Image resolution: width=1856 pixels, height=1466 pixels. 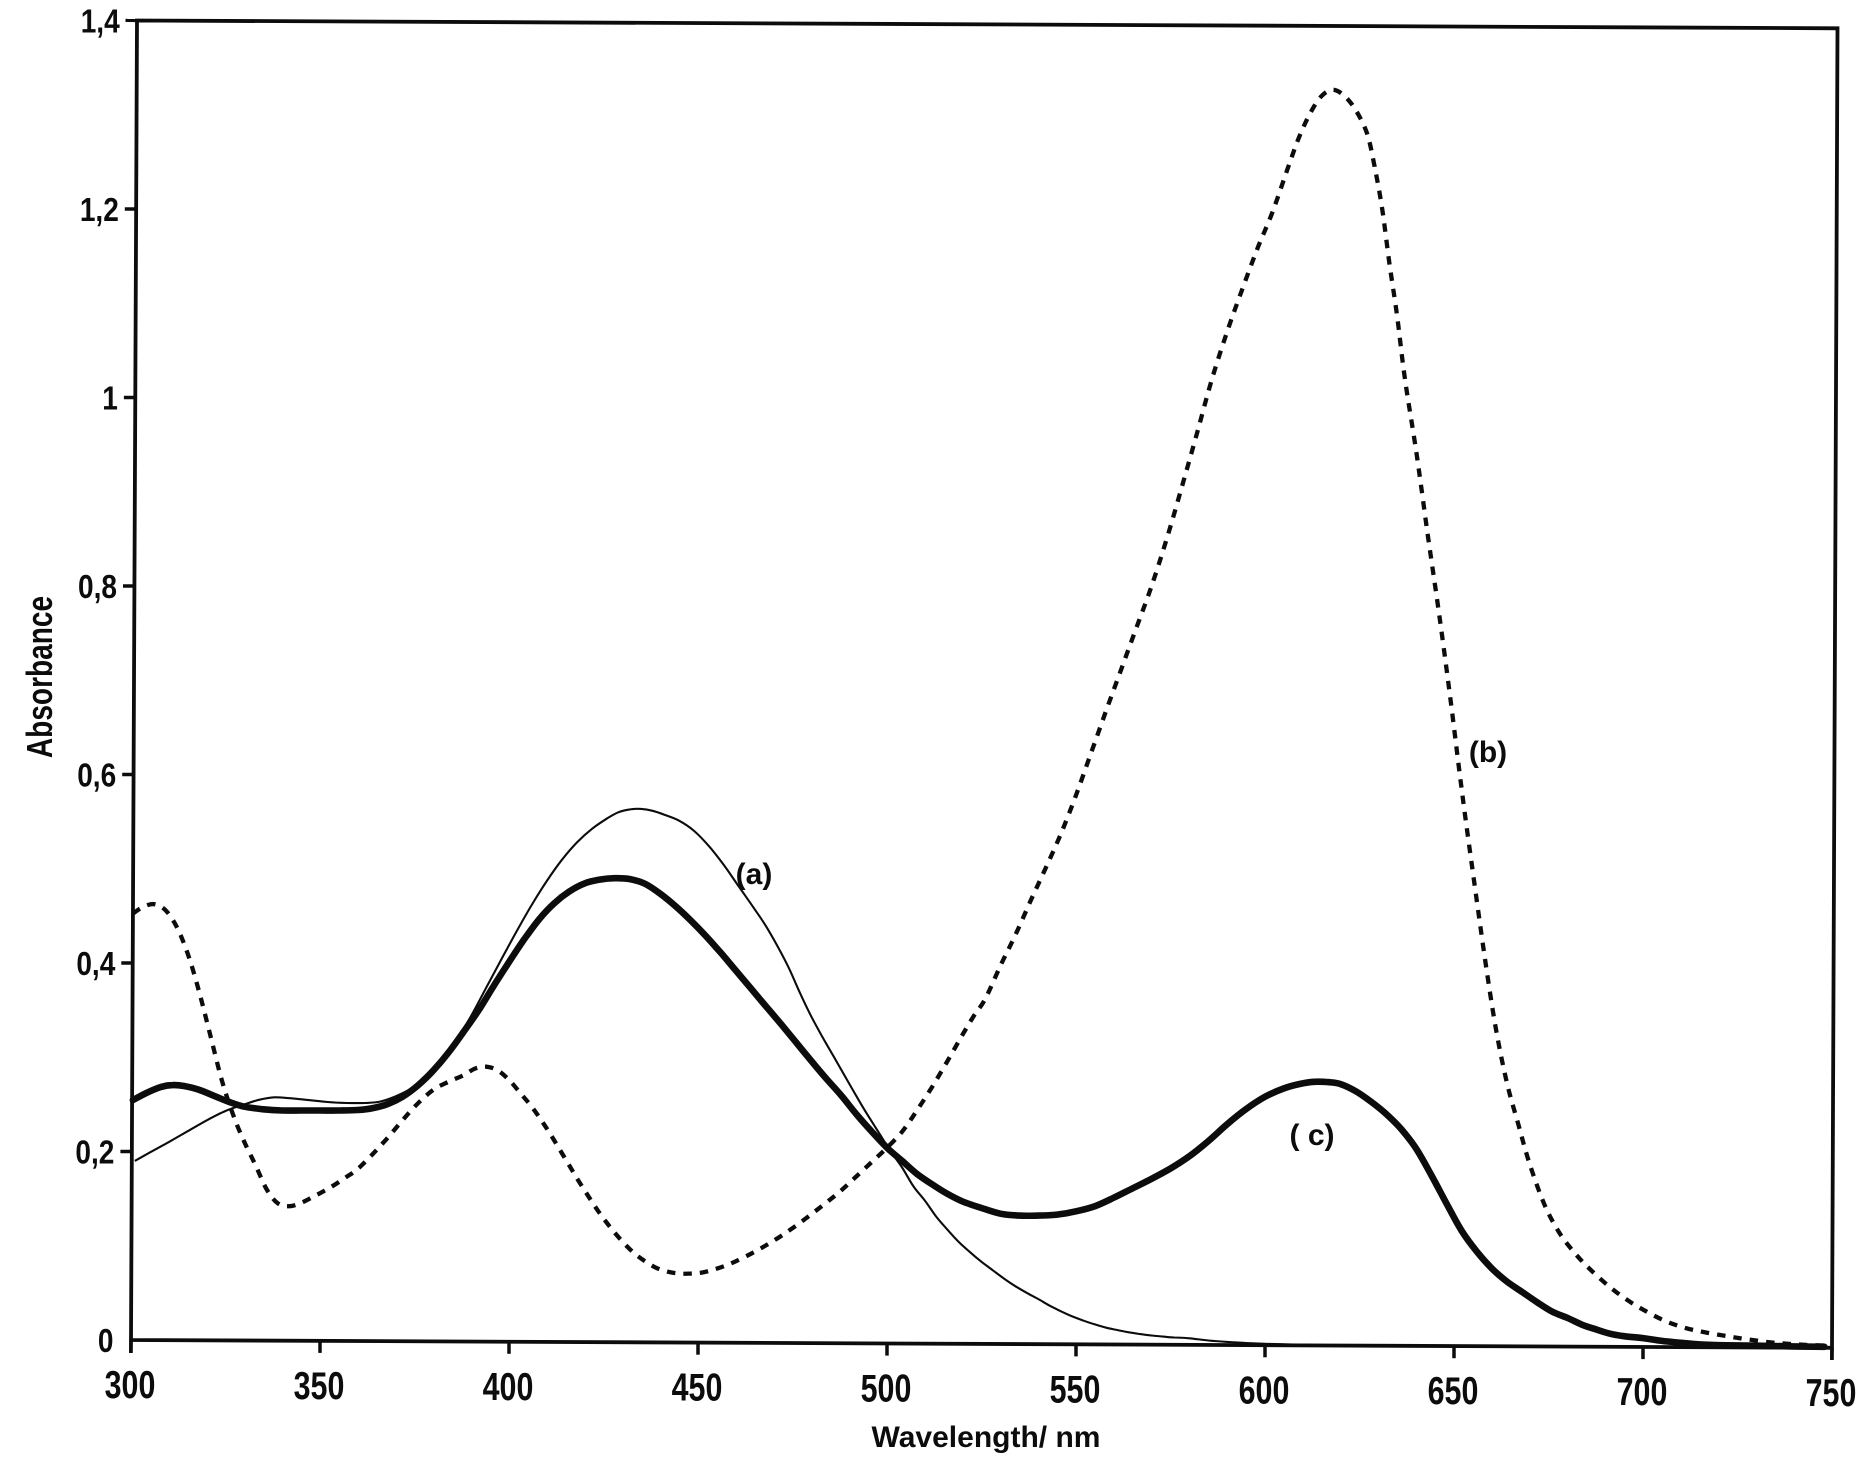 I want to click on svg-text: 1, so click(x=110, y=398).